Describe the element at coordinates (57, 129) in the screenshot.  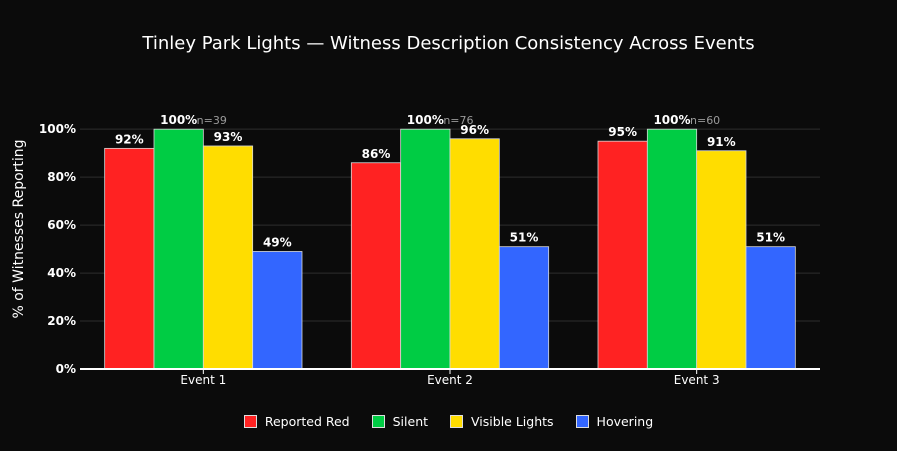
I see `y-tick-label: 100%` at that location.